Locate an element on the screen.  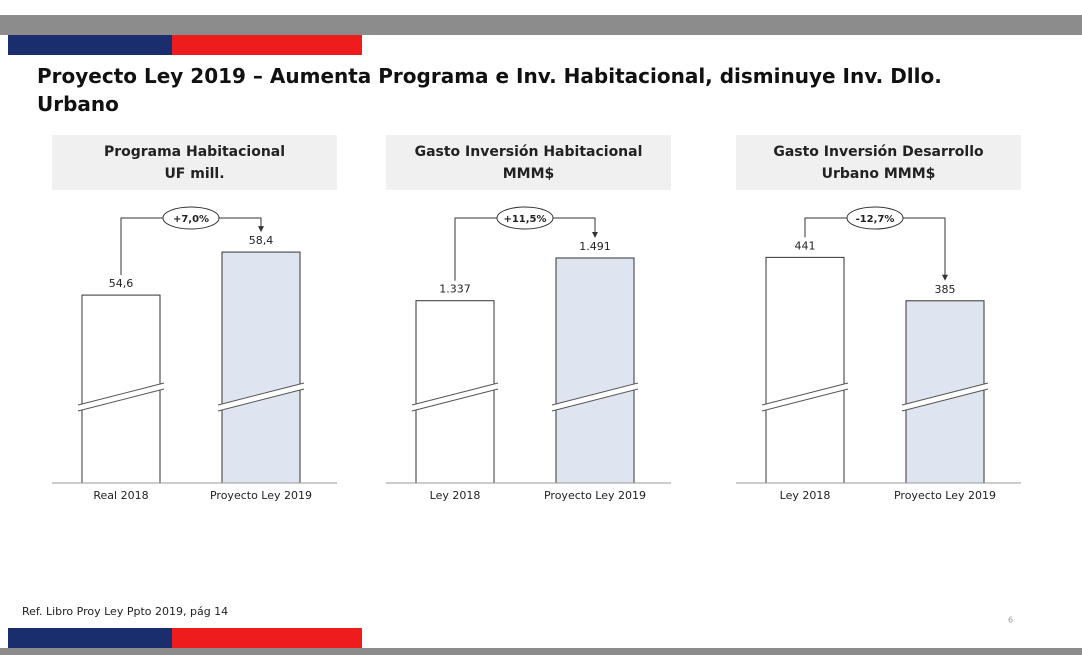
chart-title: Programa Habitacional is located at coordinates (194, 152).